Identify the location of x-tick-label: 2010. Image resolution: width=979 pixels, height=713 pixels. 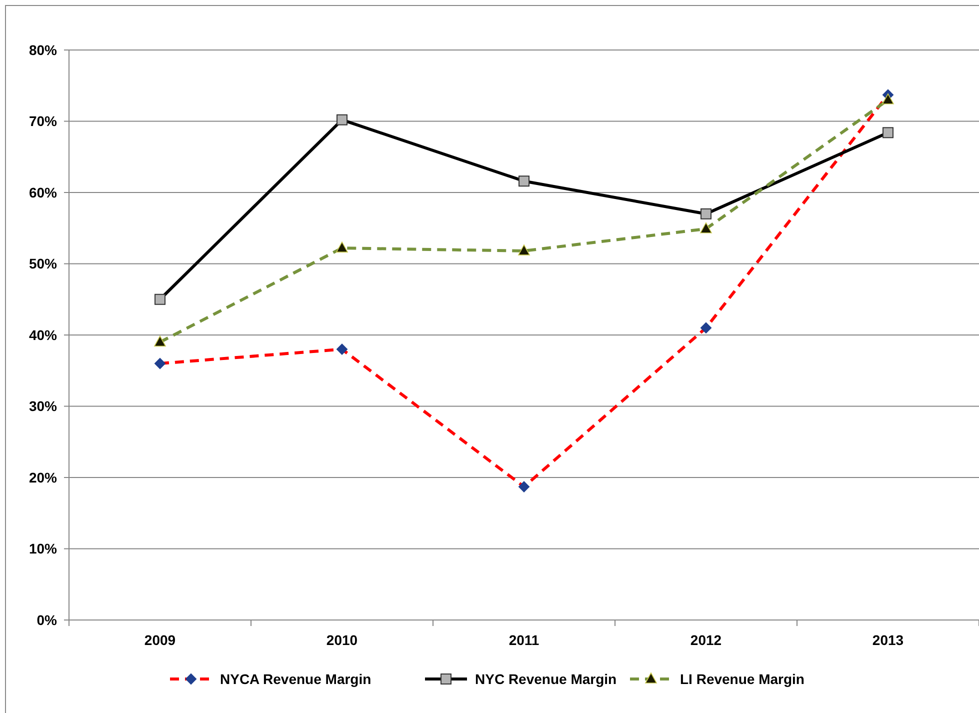
(342, 640).